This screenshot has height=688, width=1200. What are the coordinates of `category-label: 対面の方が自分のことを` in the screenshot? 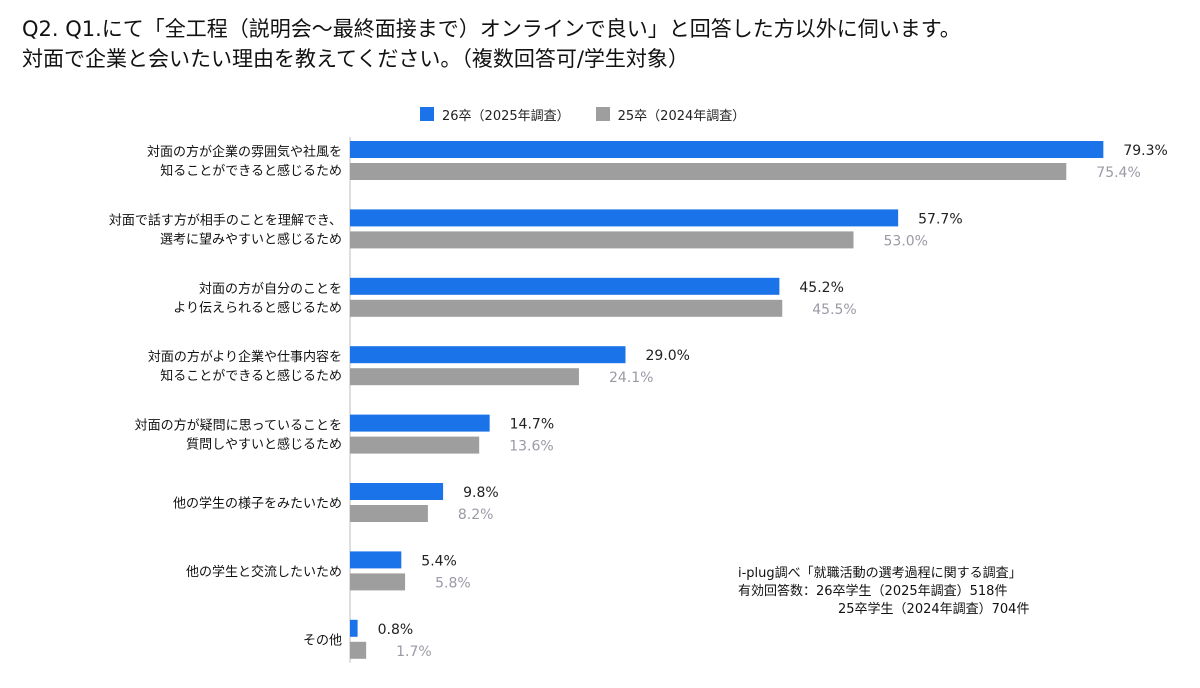 It's located at (270, 289).